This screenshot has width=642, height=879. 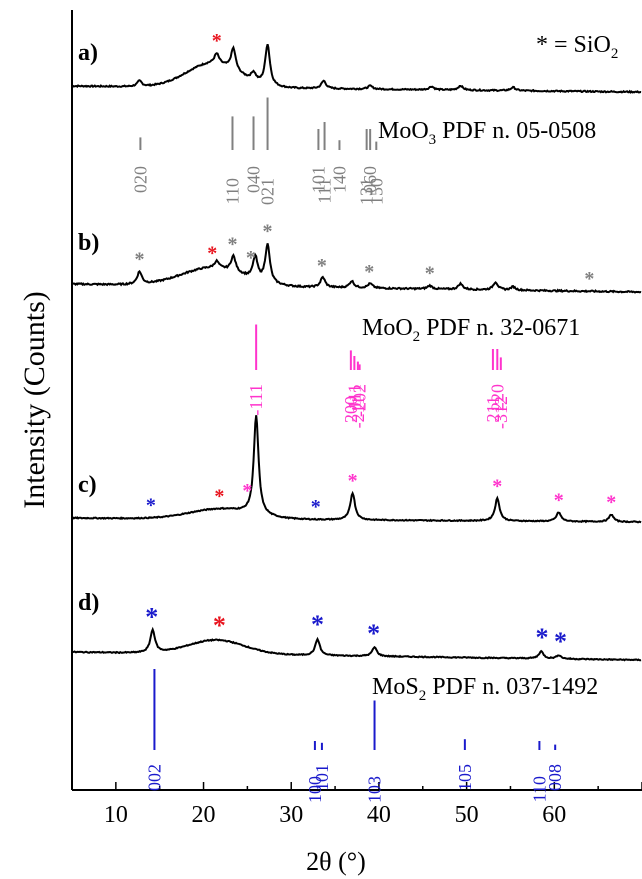 I want to click on x-tick-label: 50, so click(x=467, y=815).